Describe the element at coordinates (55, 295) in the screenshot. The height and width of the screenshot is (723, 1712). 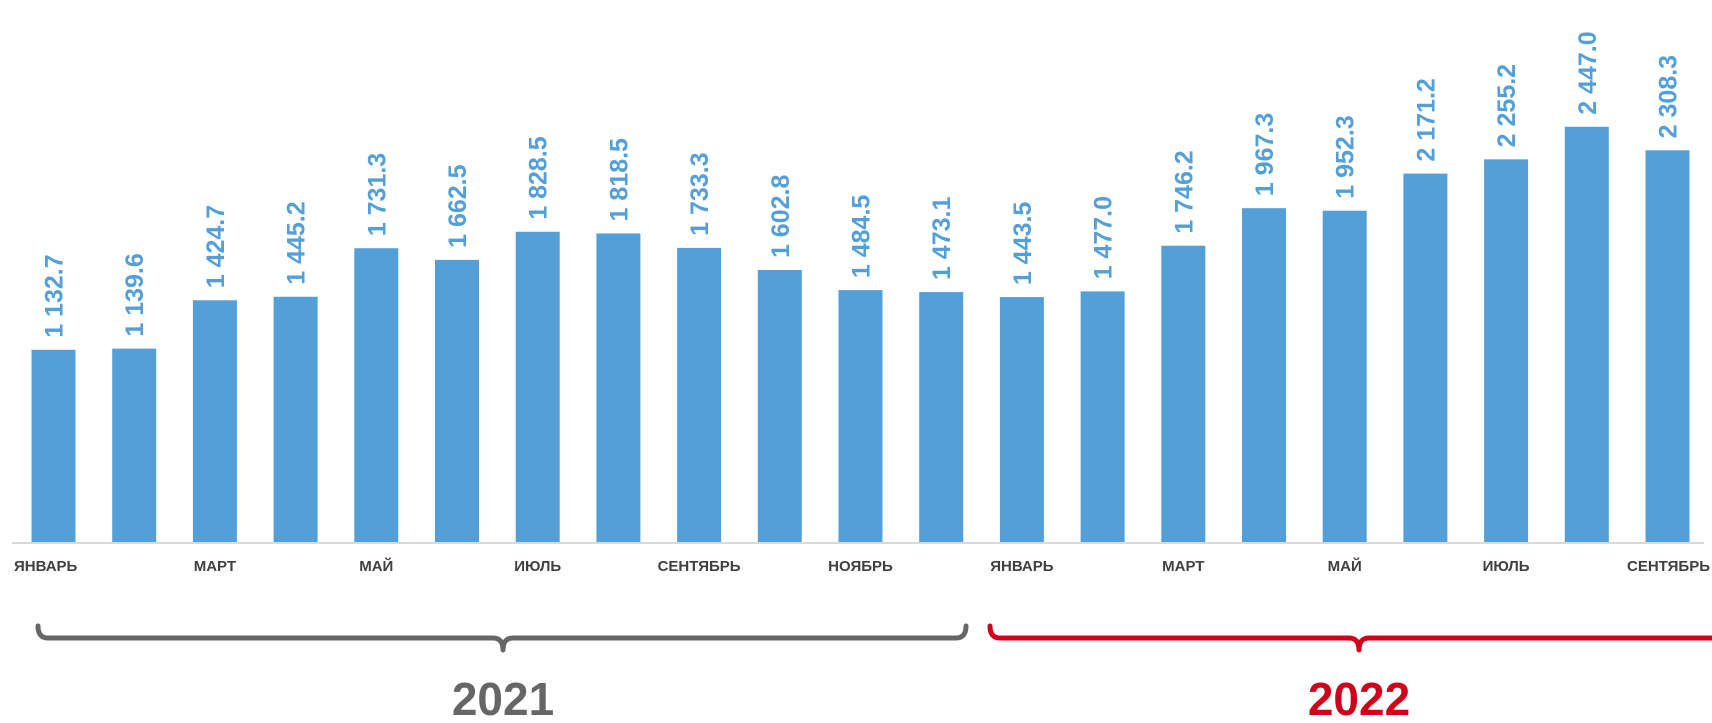
I see `data-label-2021-01: 1 132.7` at that location.